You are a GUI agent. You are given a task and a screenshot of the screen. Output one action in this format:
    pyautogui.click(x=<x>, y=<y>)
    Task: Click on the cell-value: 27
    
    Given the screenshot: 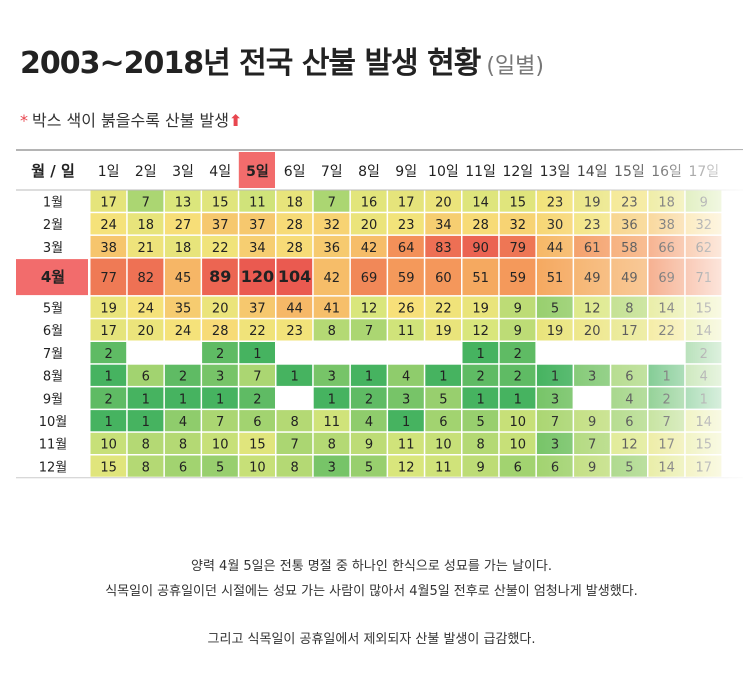 What is the action you would take?
    pyautogui.click(x=183, y=225)
    